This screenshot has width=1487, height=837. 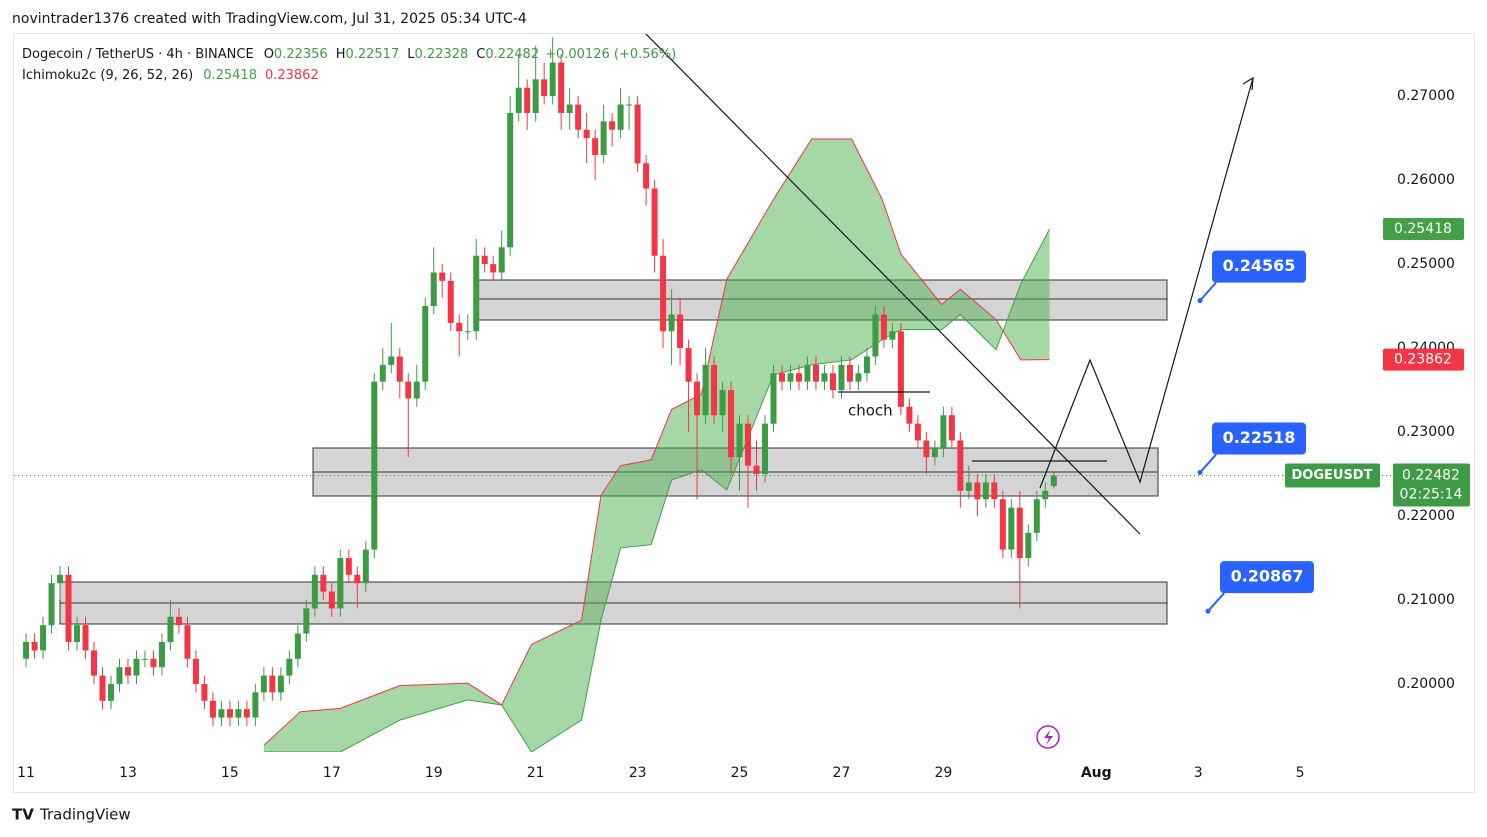 I want to click on x-tick-label: 29, so click(x=943, y=773).